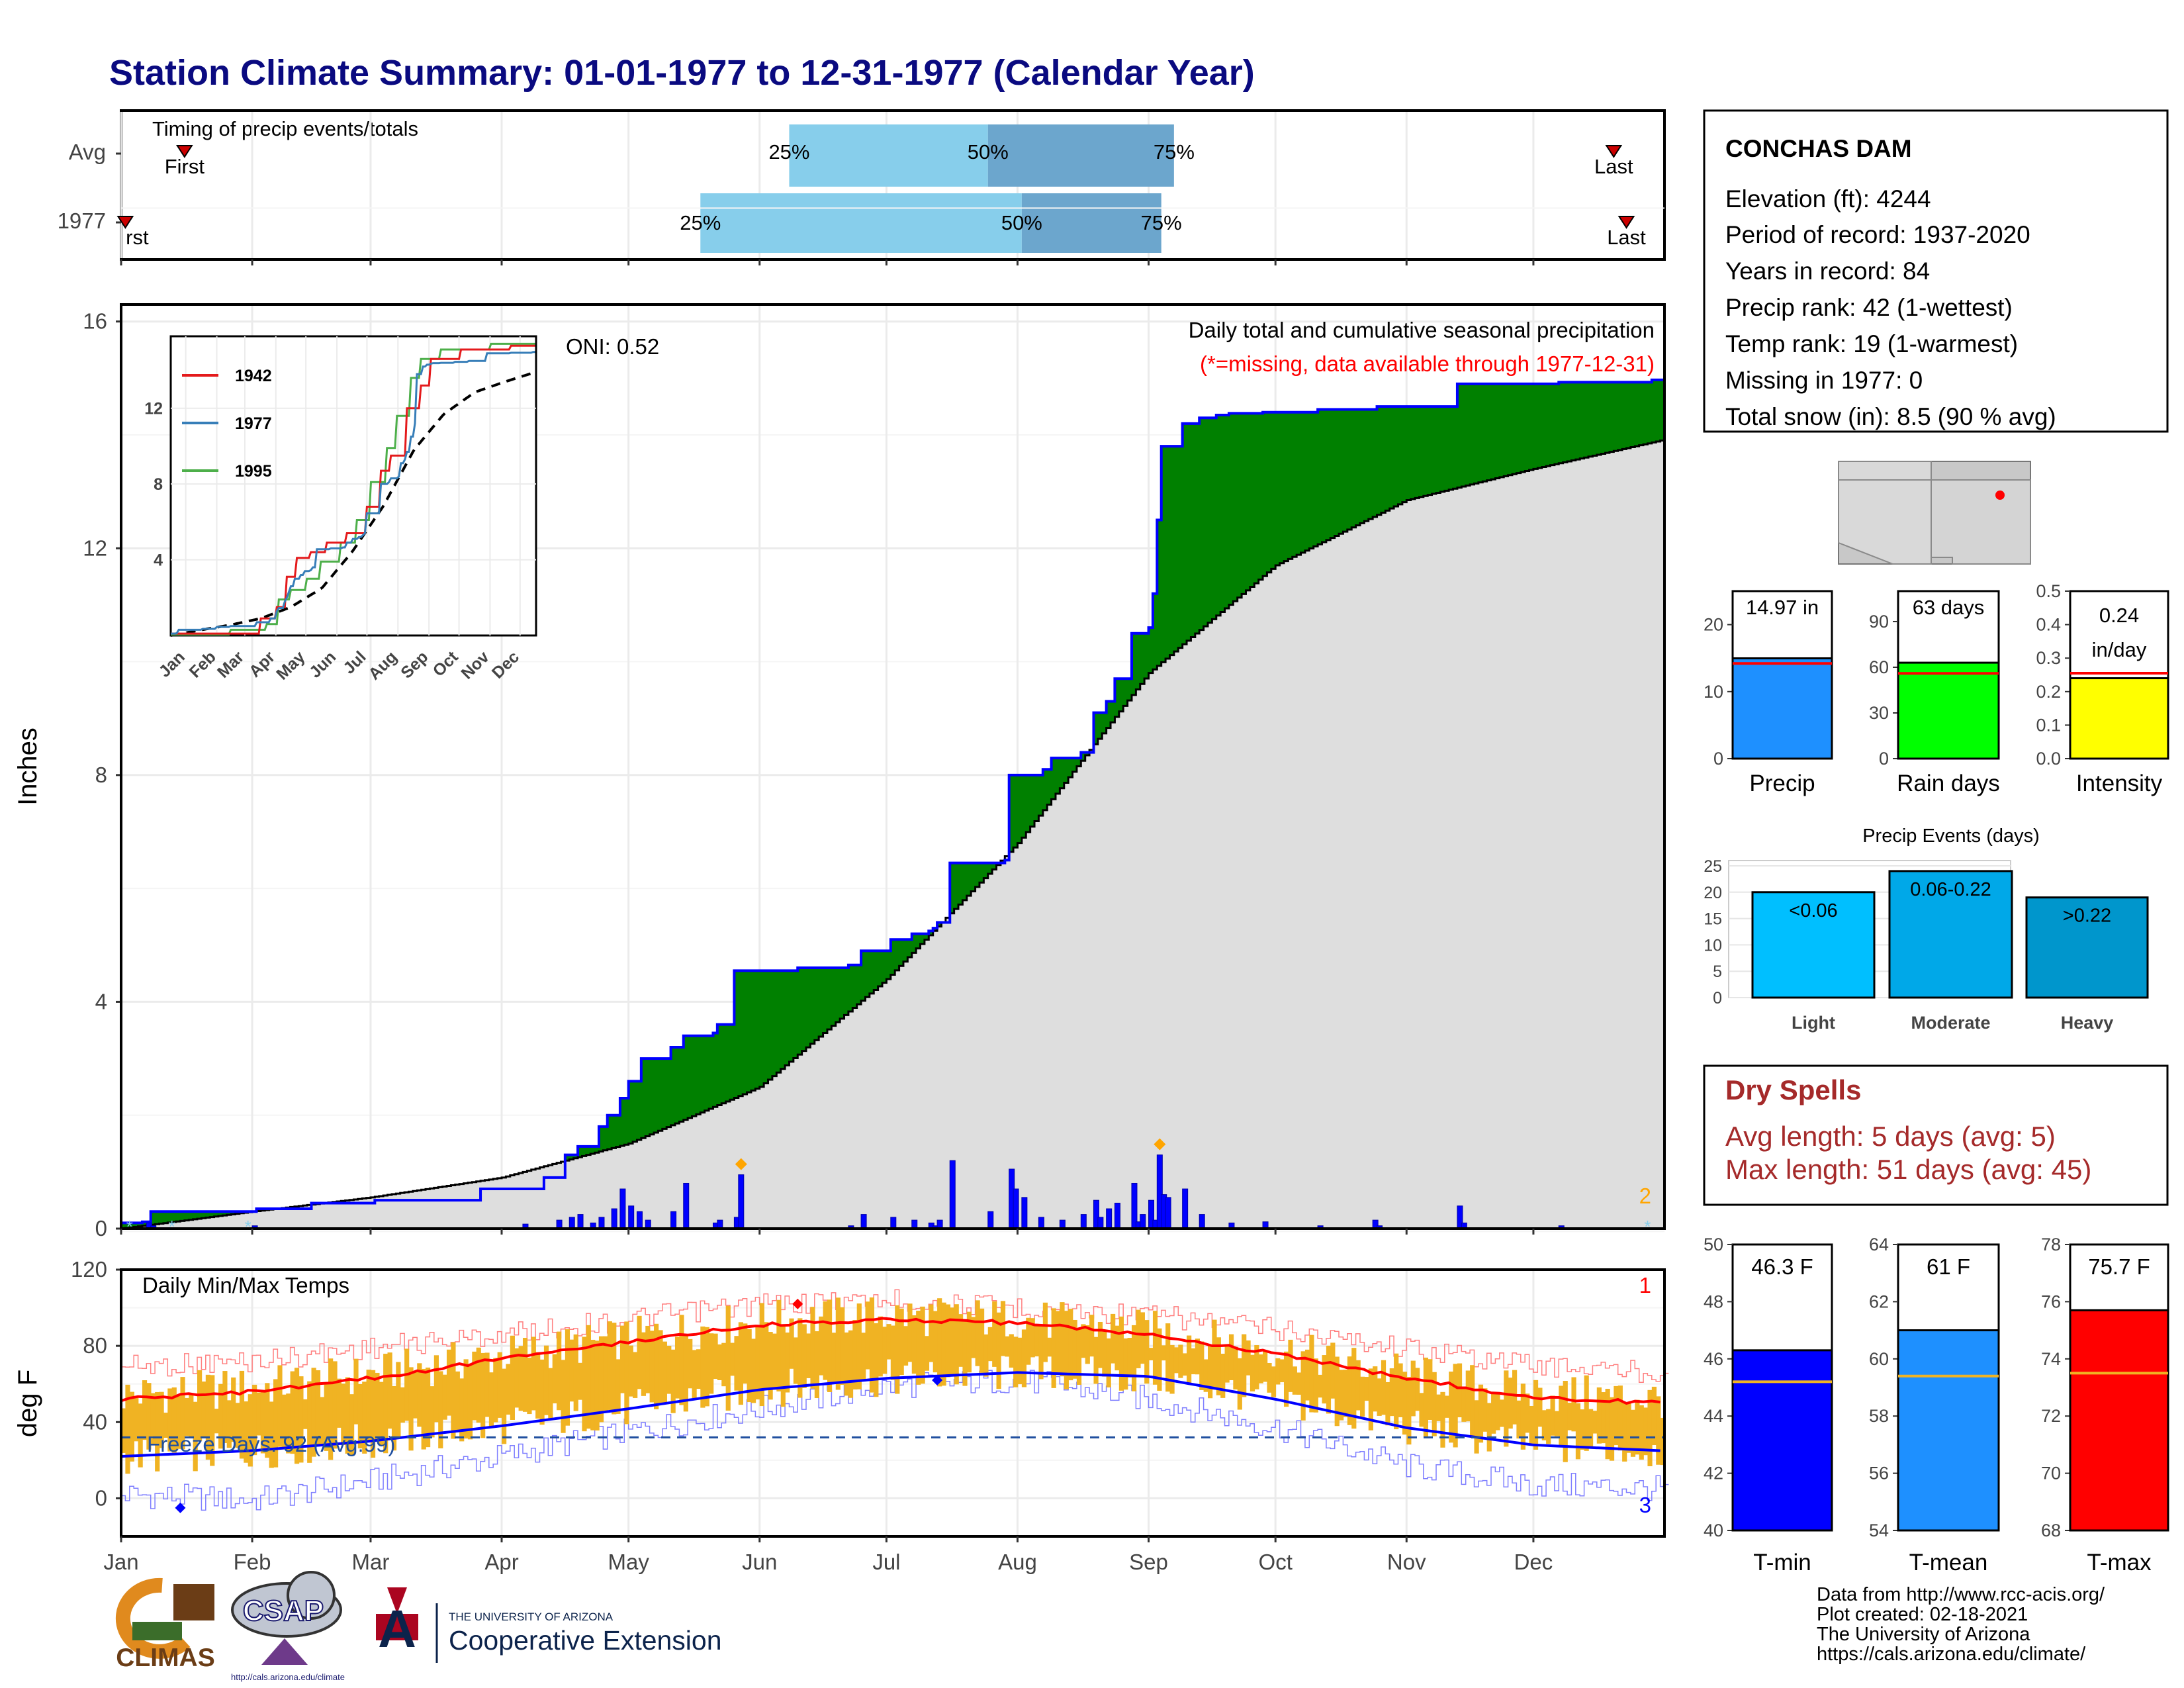 The width and height of the screenshot is (2184, 1688). I want to click on temp-bar-tick: 40, so click(1713, 1530).